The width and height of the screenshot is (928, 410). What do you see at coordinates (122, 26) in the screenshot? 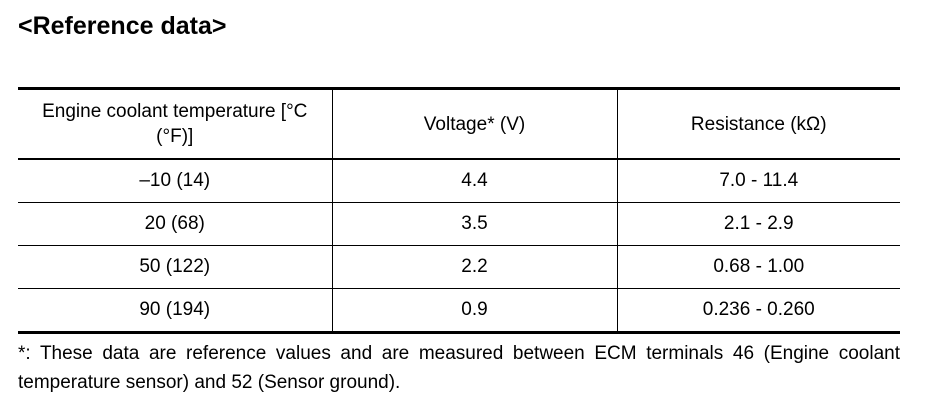
I see `section-title: <Reference data>` at bounding box center [122, 26].